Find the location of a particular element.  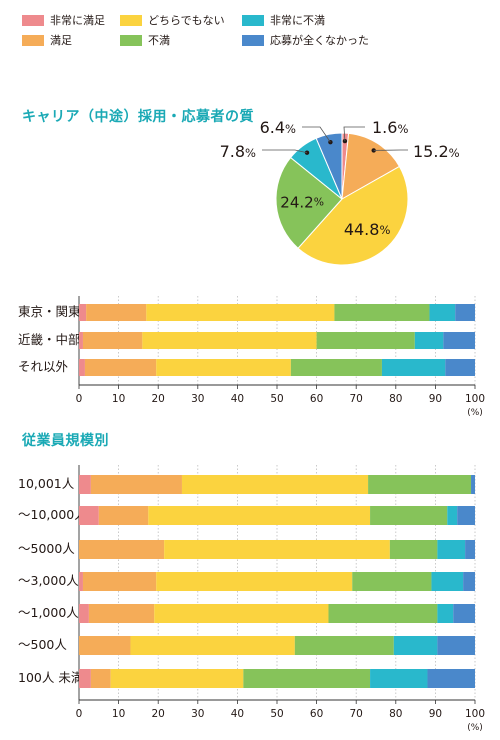

legend-item: 応募が全くなかった is located at coordinates (305, 40).